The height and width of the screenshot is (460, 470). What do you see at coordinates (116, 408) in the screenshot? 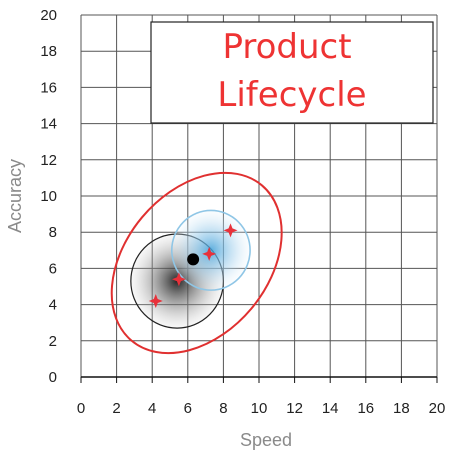
I see `x-tick-label-1: 2` at bounding box center [116, 408].